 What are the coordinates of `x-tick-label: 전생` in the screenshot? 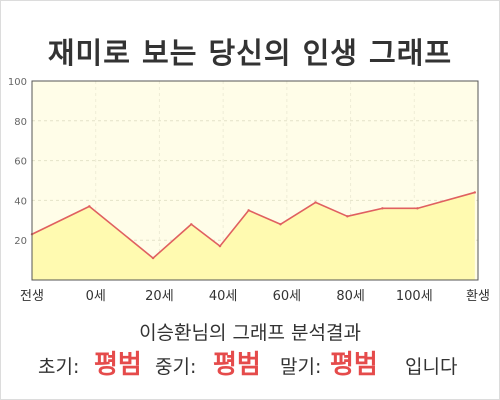 It's located at (32, 296).